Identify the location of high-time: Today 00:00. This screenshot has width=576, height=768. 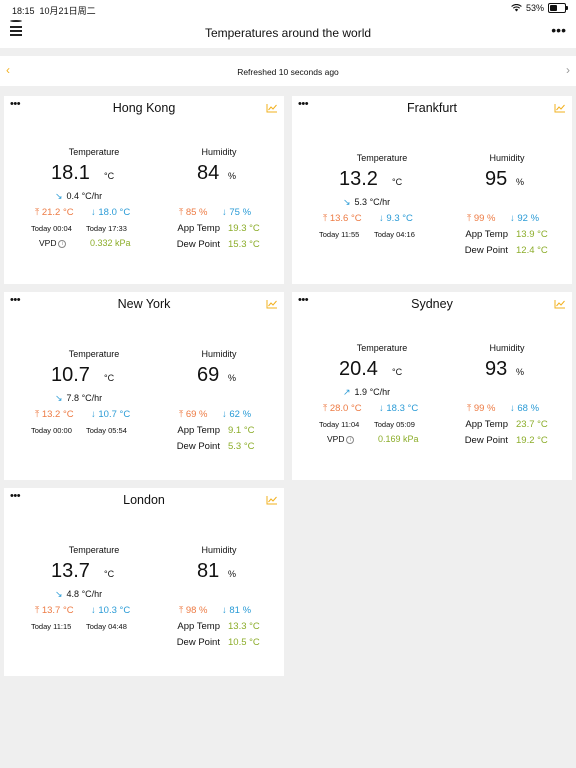
(51, 430).